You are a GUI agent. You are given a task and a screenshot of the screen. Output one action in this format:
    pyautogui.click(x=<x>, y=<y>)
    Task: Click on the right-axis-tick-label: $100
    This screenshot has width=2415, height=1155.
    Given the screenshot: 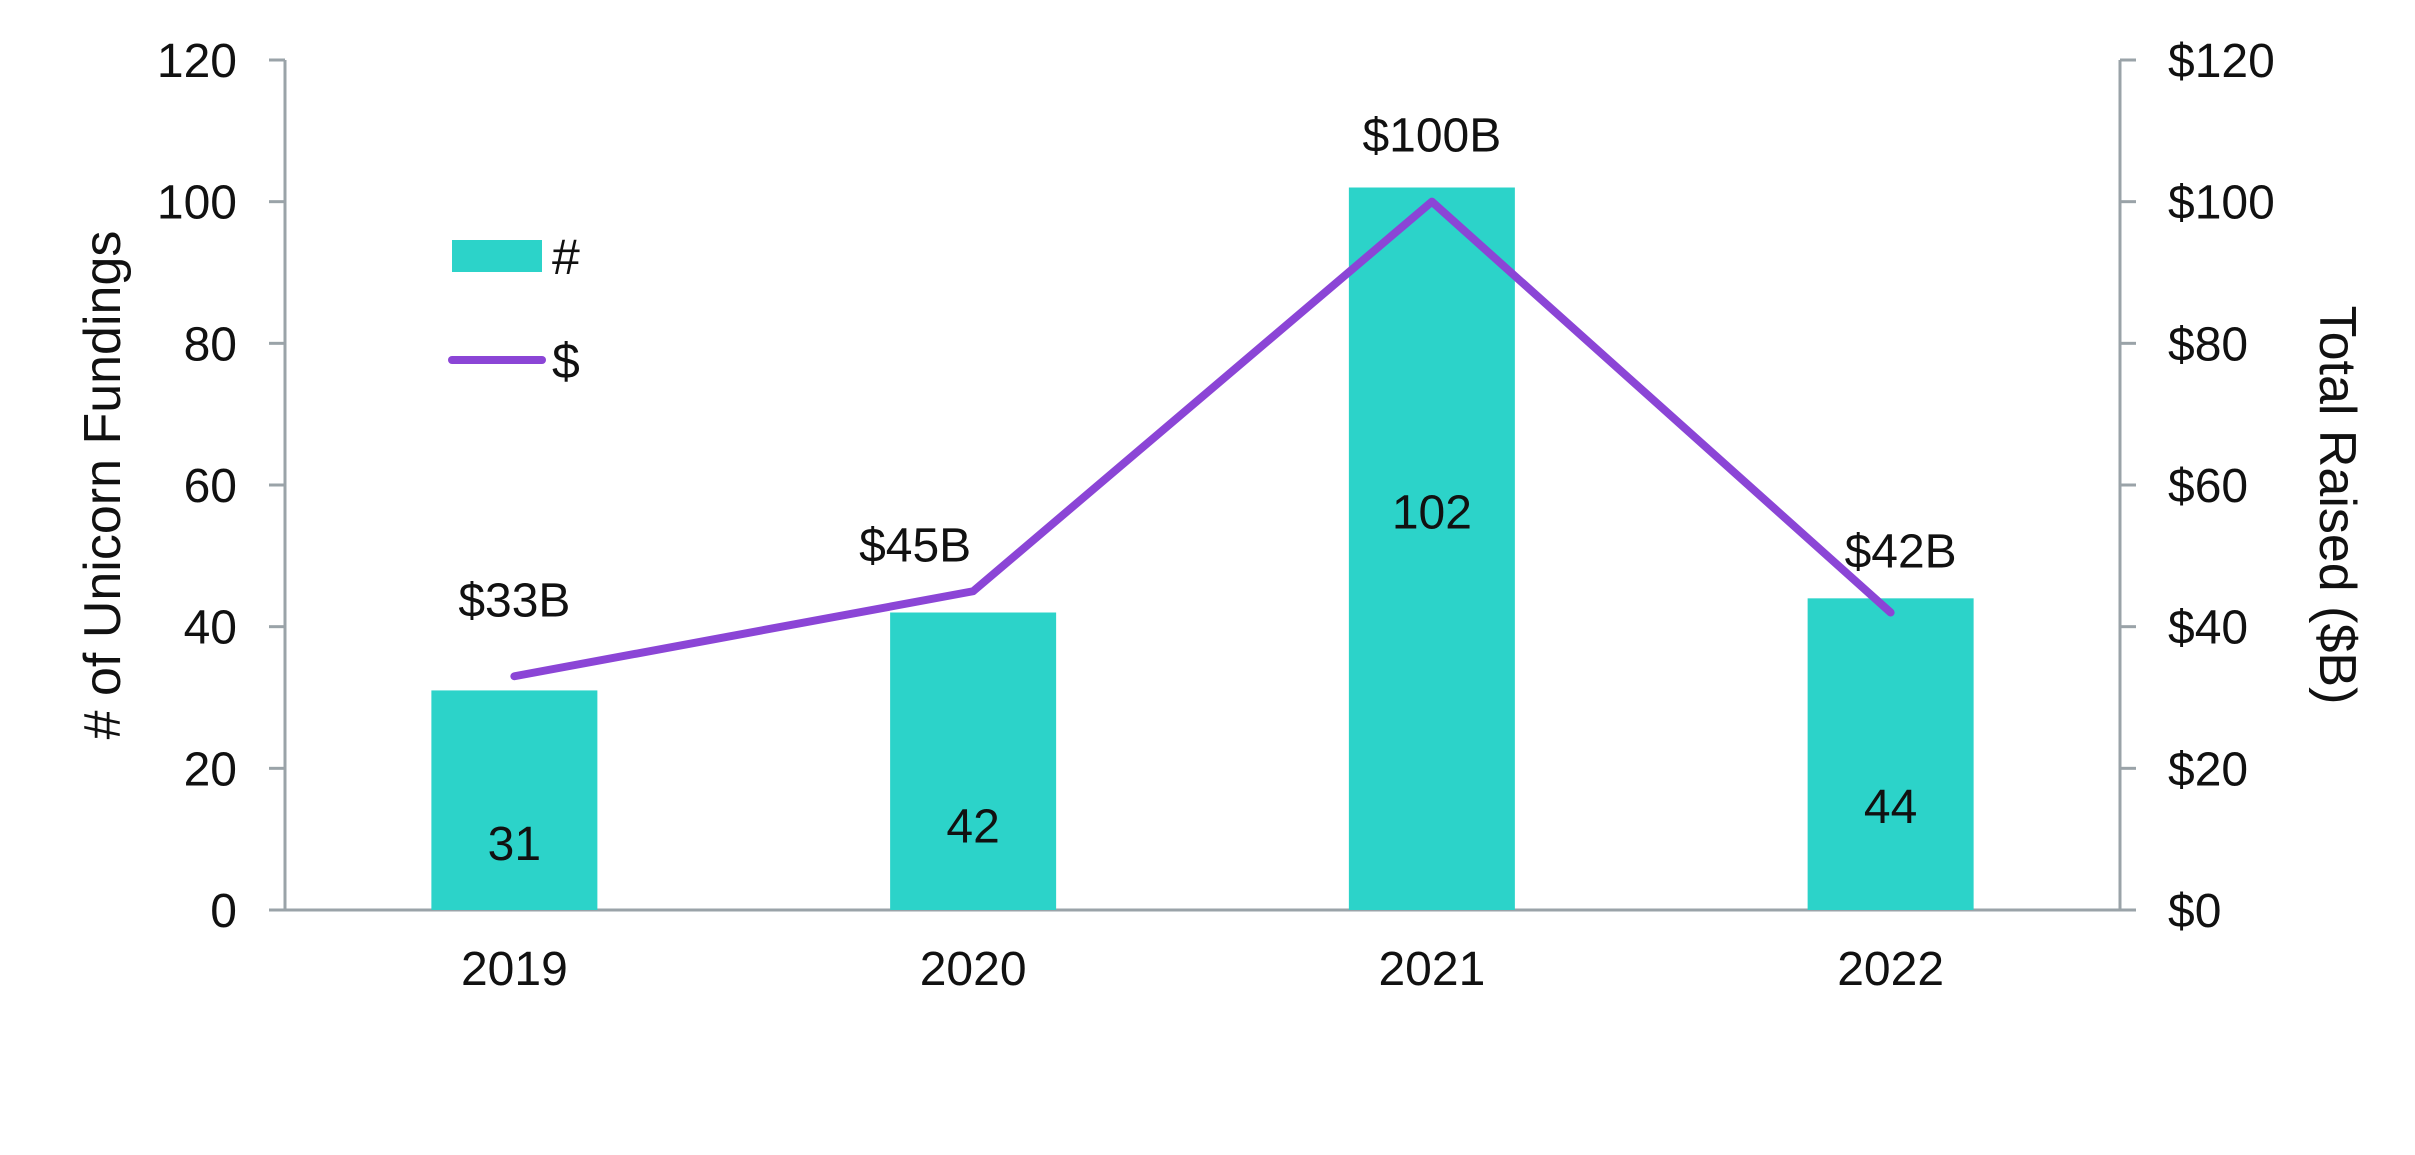 What is the action you would take?
    pyautogui.click(x=2221, y=203)
    